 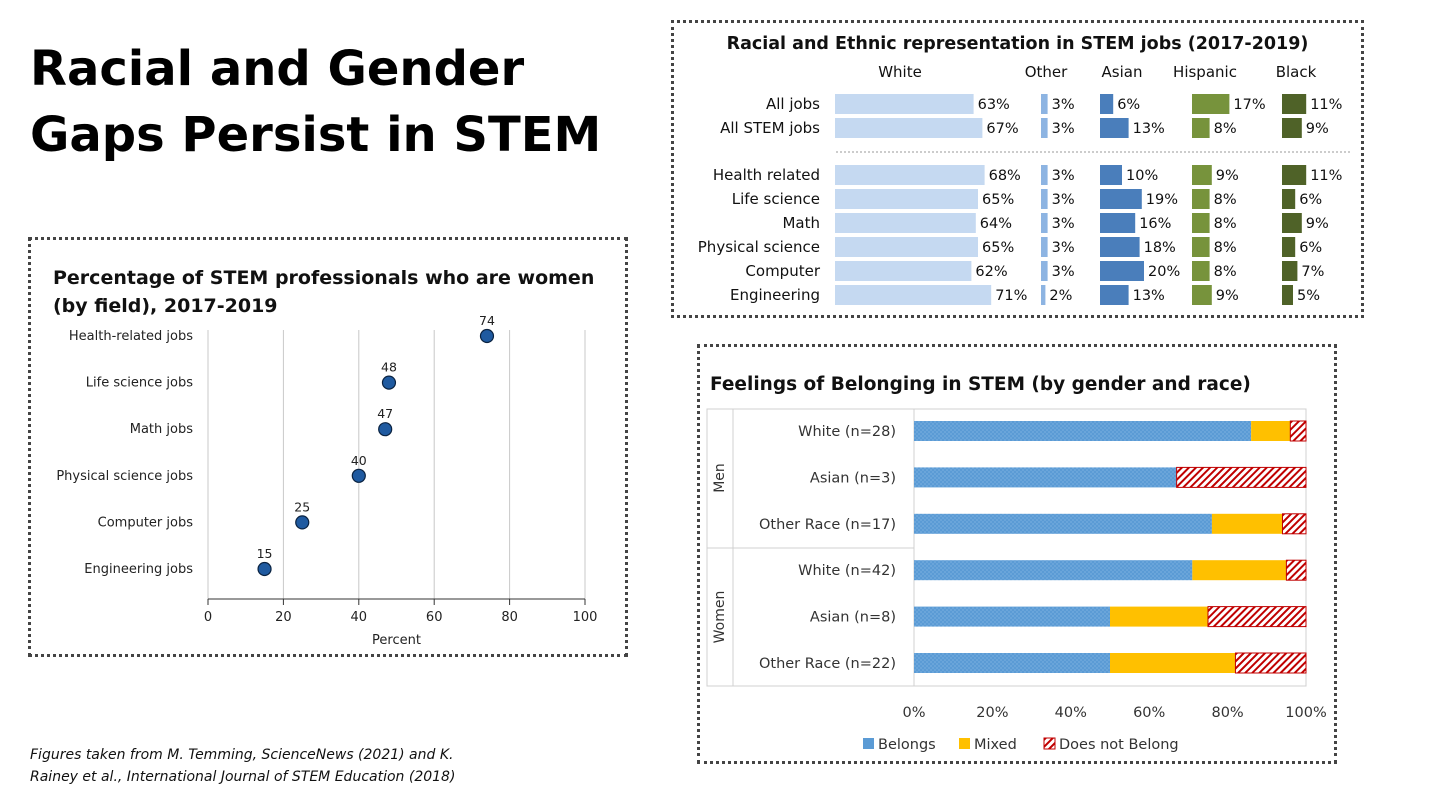 What do you see at coordinates (759, 247) in the screenshot?
I see `race-category-label: Physical science` at bounding box center [759, 247].